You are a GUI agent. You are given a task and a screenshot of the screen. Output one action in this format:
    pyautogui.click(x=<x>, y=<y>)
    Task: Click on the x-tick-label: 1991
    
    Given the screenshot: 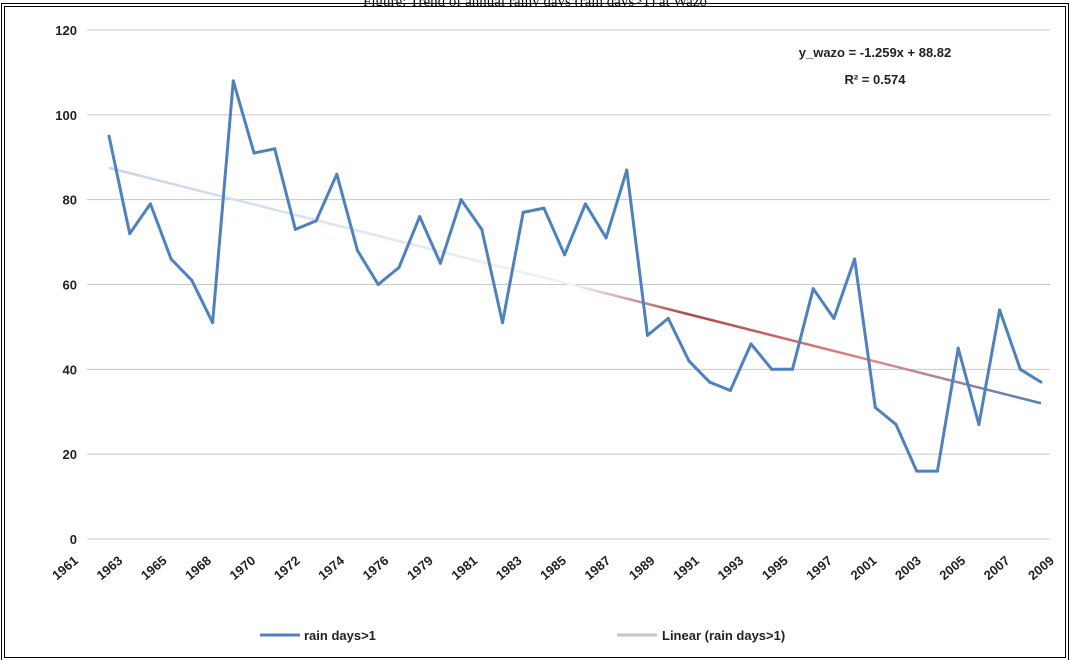 What is the action you would take?
    pyautogui.click(x=686, y=568)
    